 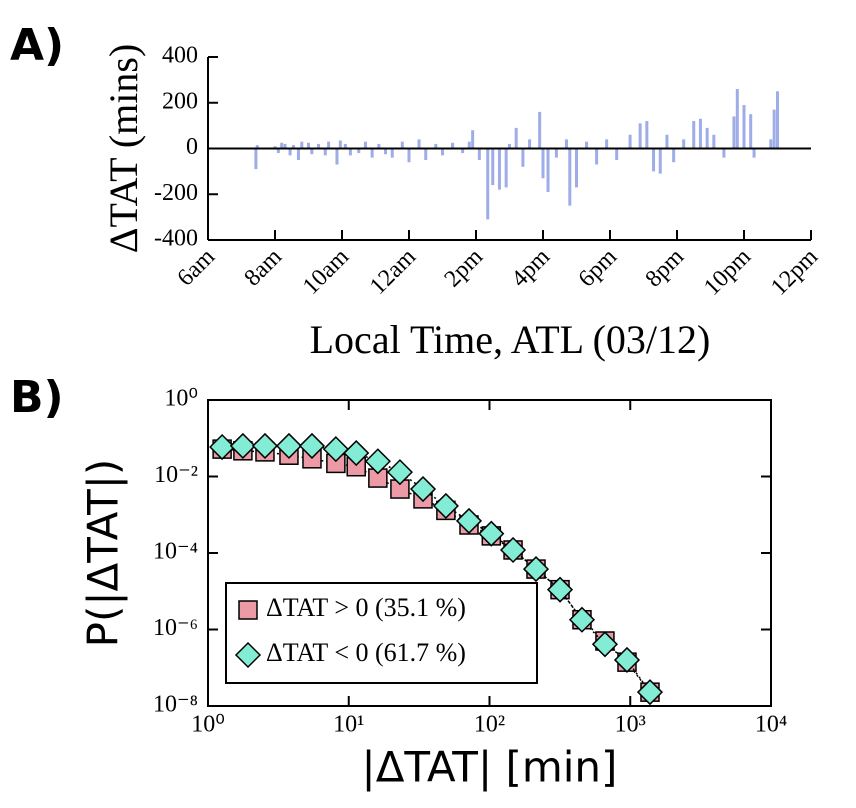 I want to click on y-tick-label: 0, so click(x=192, y=147).